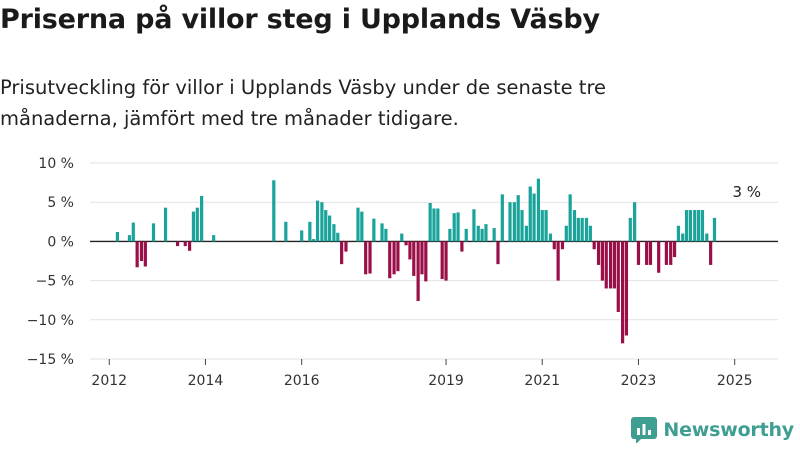 This screenshot has width=800, height=450. I want to click on last-value-label: 3 %, so click(746, 192).